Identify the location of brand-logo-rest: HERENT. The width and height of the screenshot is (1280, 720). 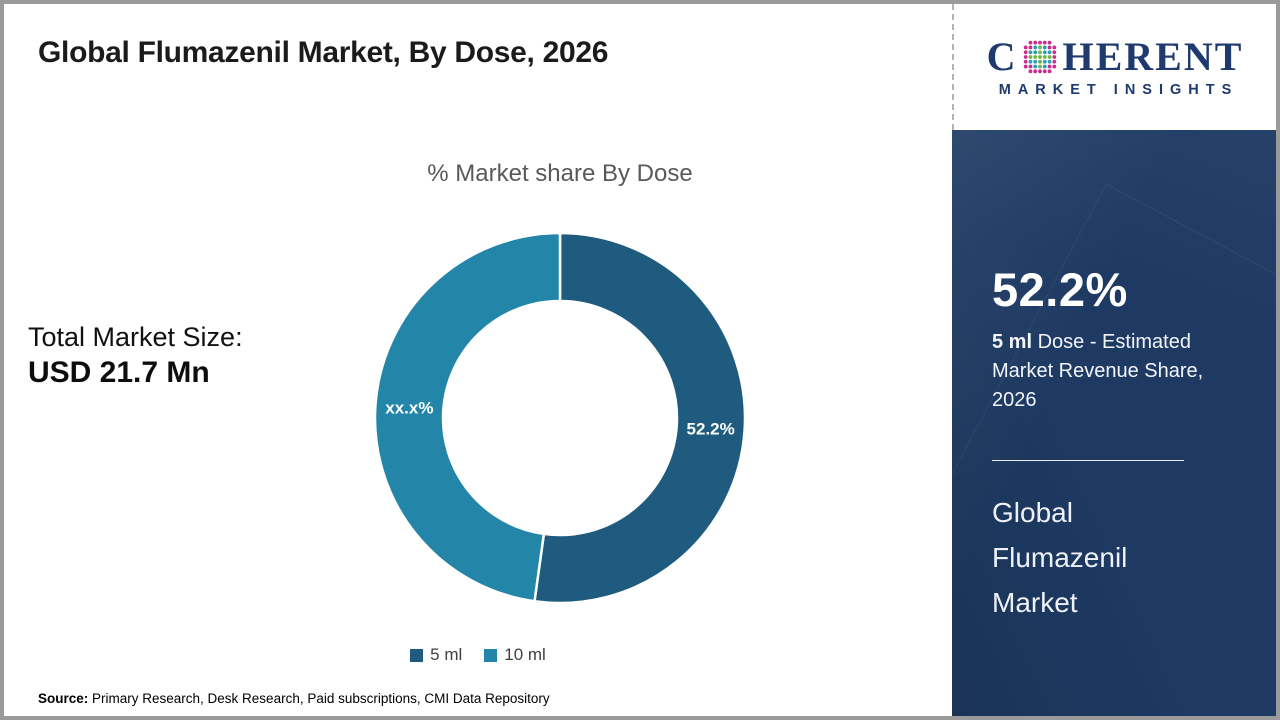
(1153, 56).